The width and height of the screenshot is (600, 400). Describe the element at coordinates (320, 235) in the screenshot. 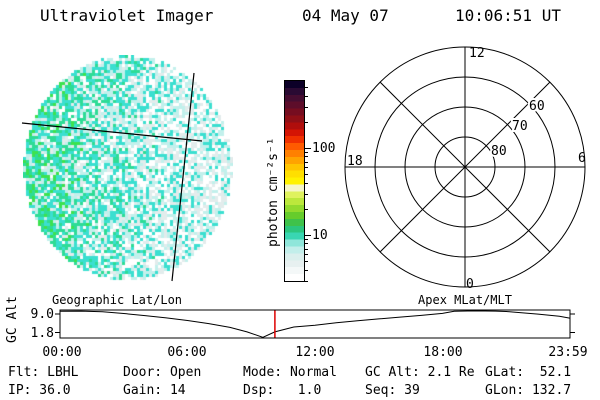

I see `colorbar-tick-label-10: 10` at that location.